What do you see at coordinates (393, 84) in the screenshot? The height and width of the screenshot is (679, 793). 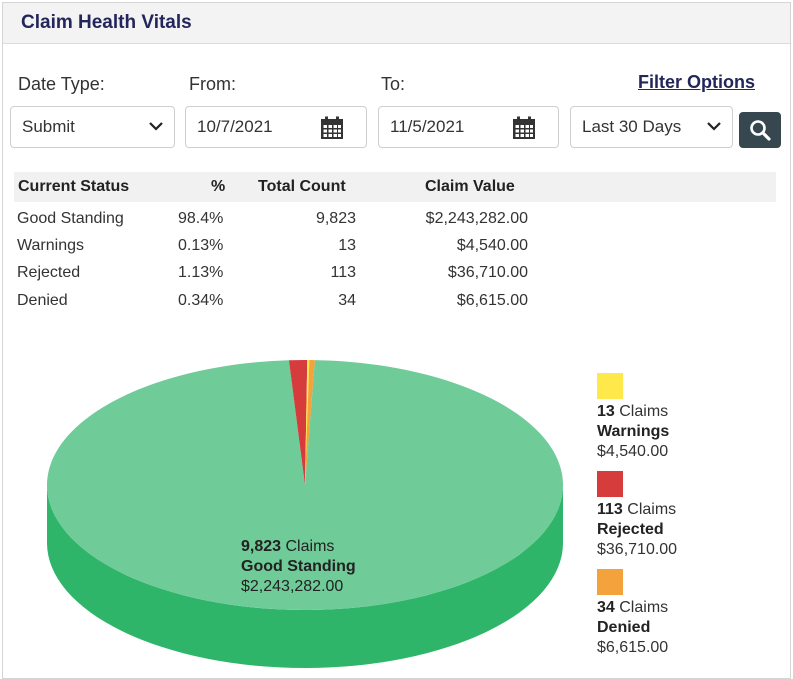 I see `to-label: To:` at bounding box center [393, 84].